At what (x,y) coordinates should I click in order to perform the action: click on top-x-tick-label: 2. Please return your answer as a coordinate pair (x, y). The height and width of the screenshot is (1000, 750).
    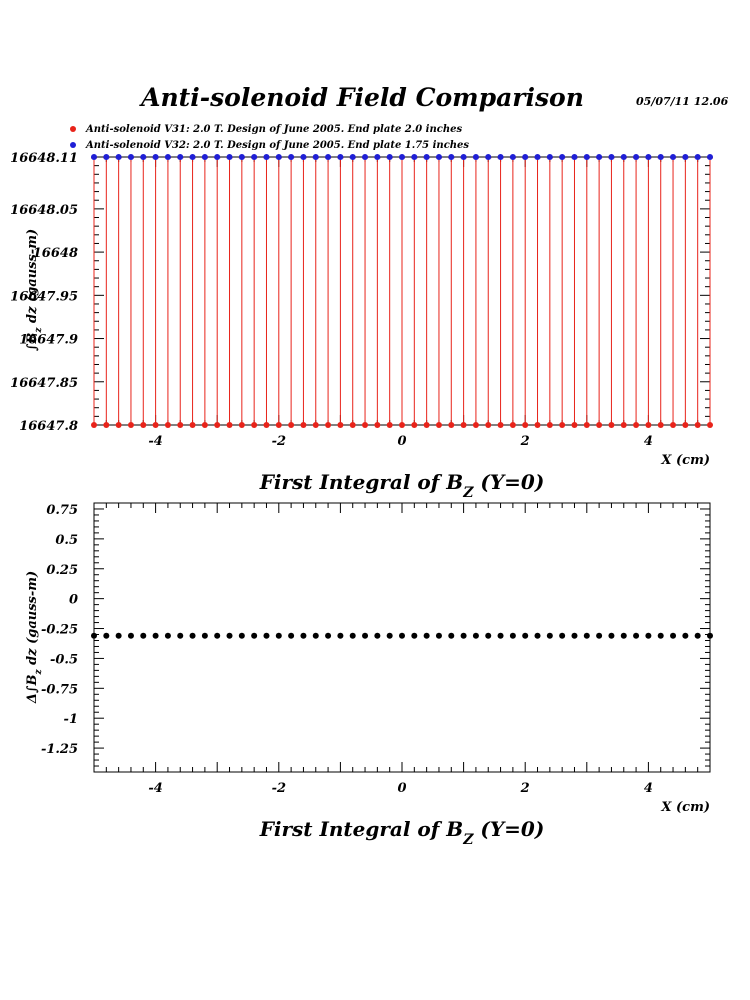
    Looking at the image, I should click on (525, 441).